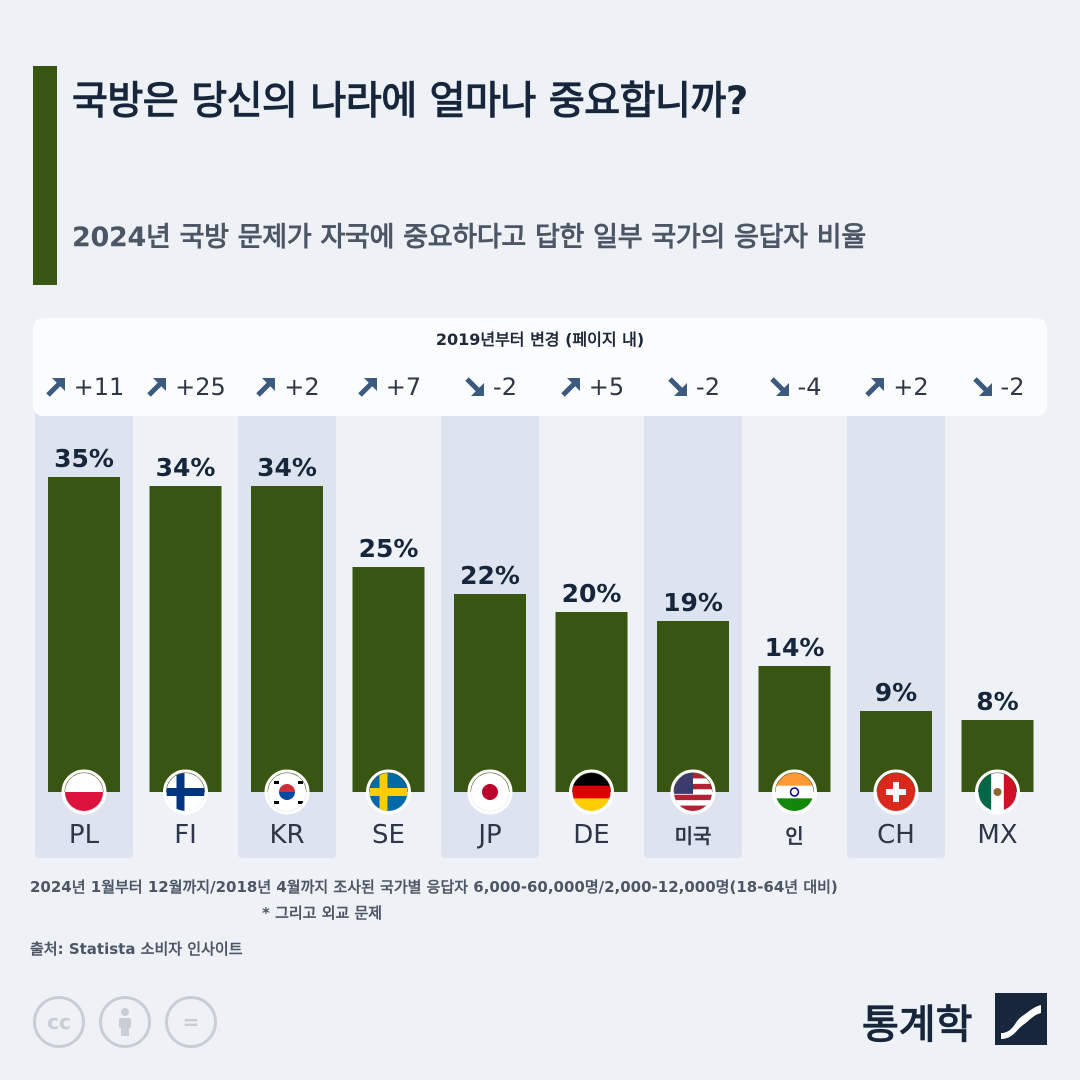 The width and height of the screenshot is (1080, 1080). I want to click on sweden-flag-icon, so click(388, 792).